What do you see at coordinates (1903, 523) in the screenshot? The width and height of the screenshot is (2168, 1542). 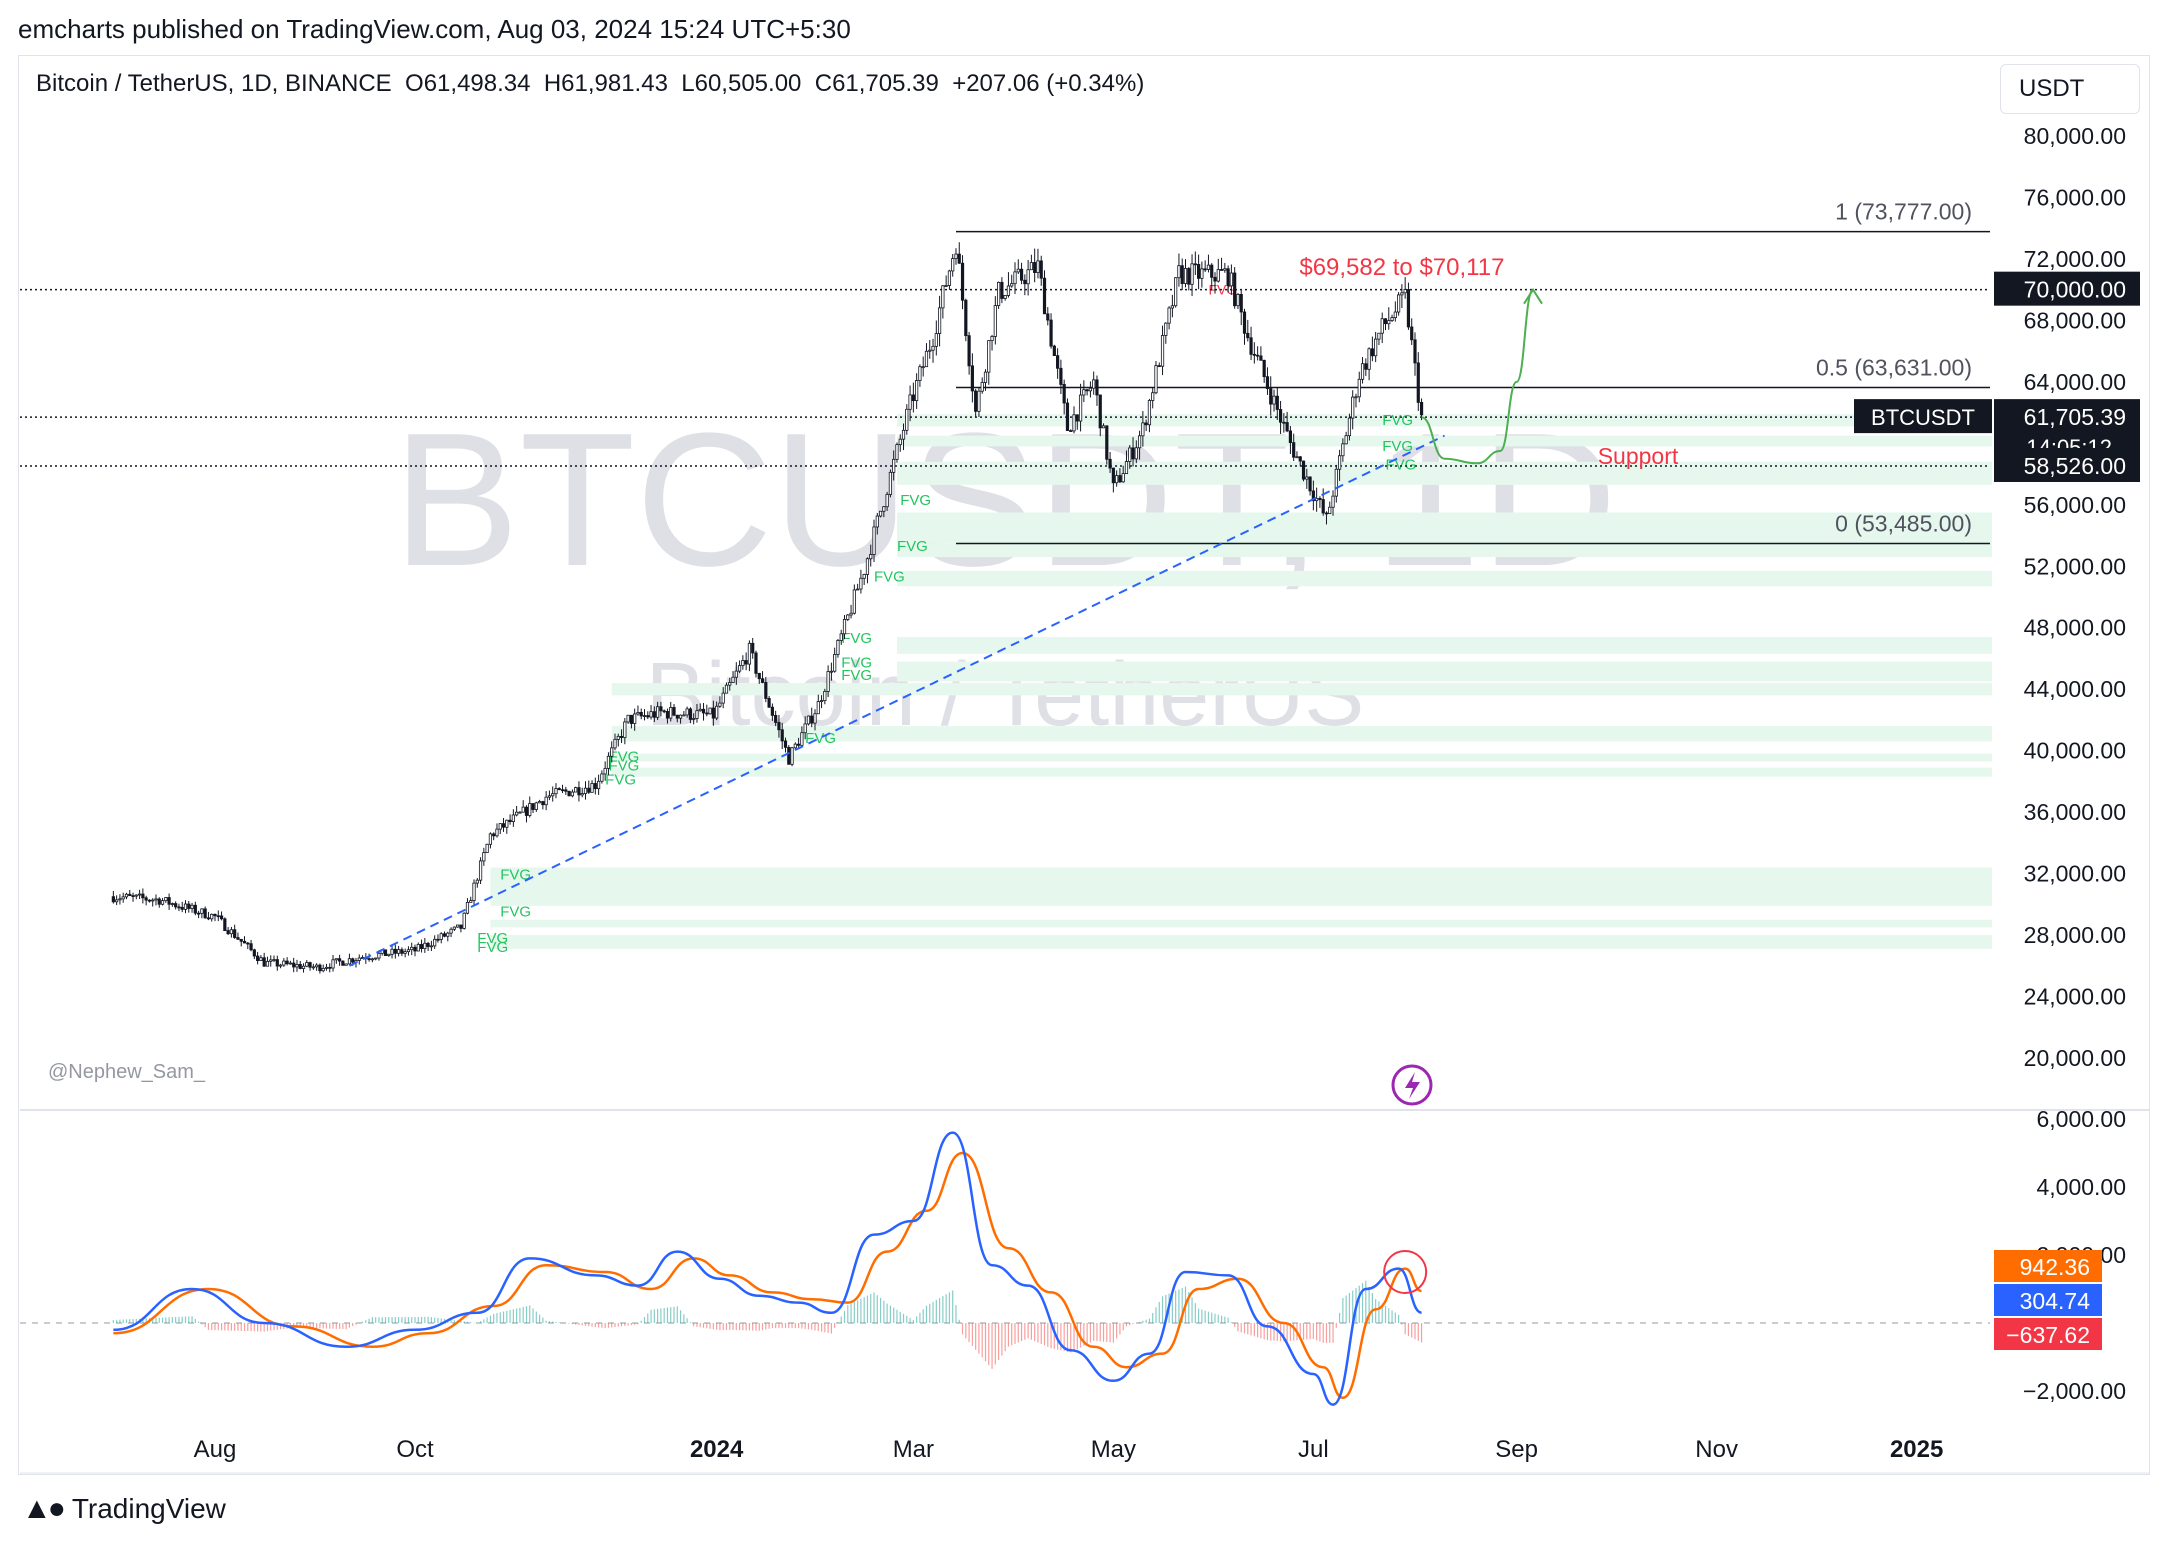 I see `fib-level-label: 0 (53,485.00)` at bounding box center [1903, 523].